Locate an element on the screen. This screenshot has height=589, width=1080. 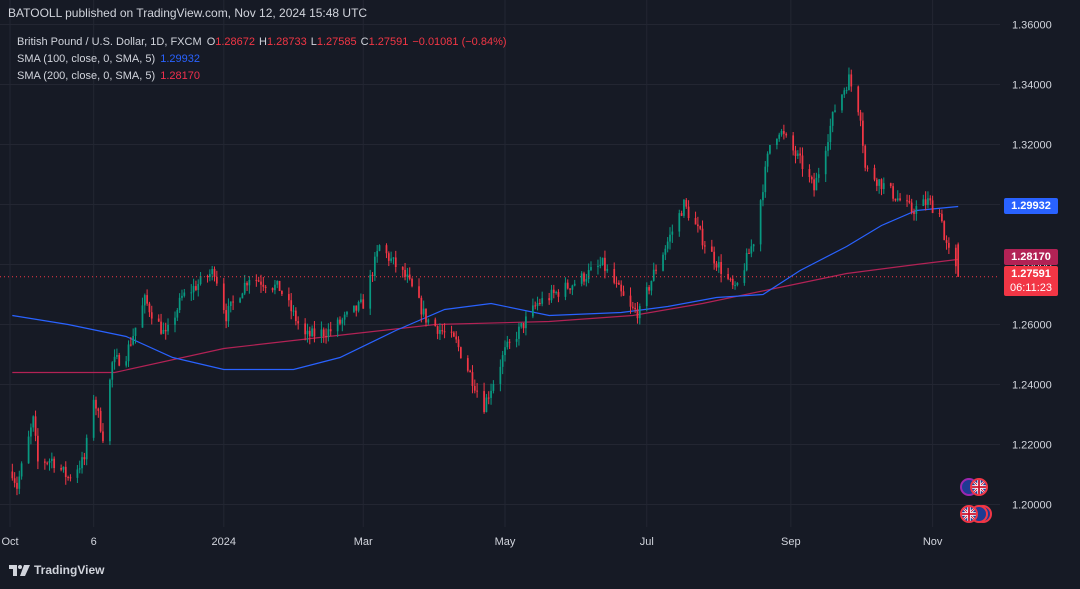
bar-countdown: 06:11:23 is located at coordinates (1030, 288).